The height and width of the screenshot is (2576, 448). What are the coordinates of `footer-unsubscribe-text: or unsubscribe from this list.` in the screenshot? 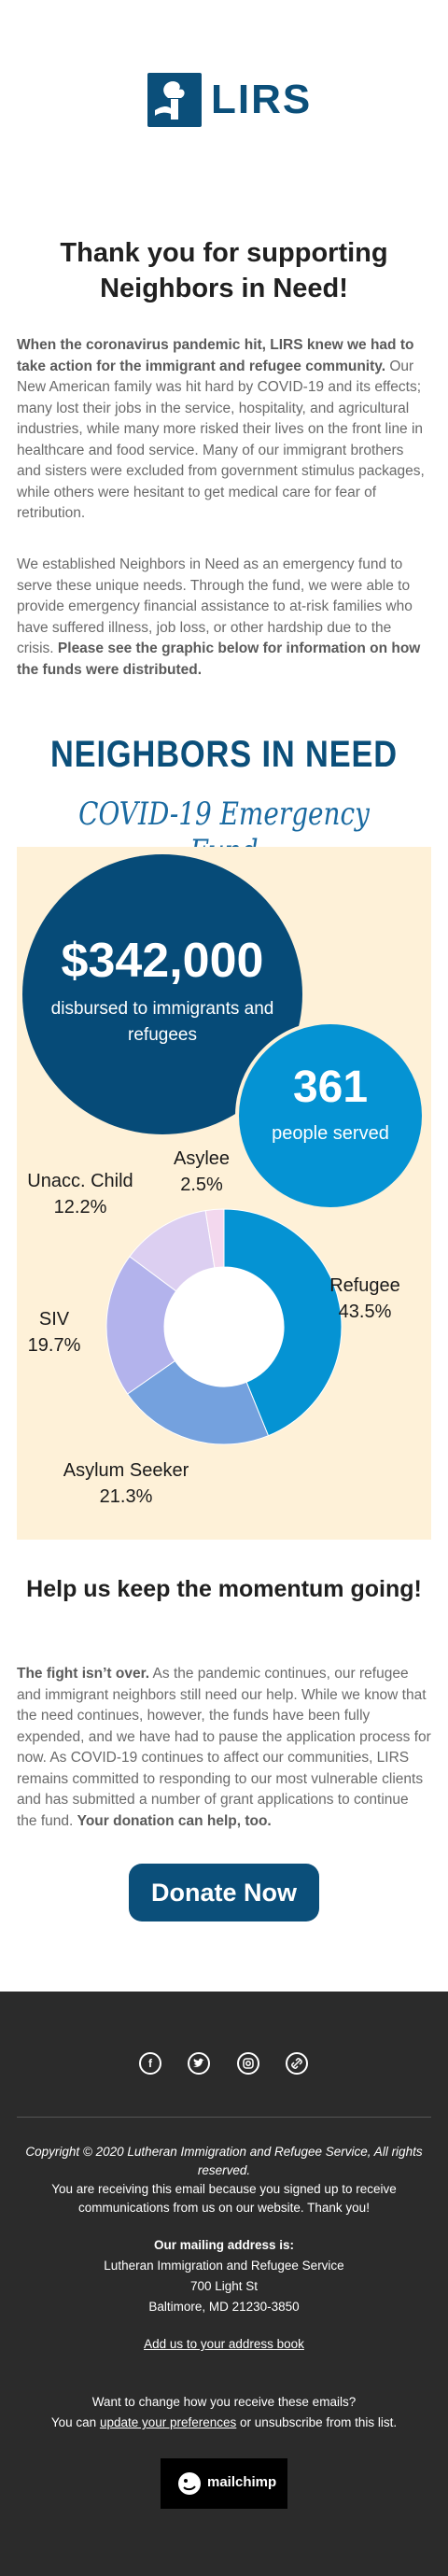 It's located at (317, 2422).